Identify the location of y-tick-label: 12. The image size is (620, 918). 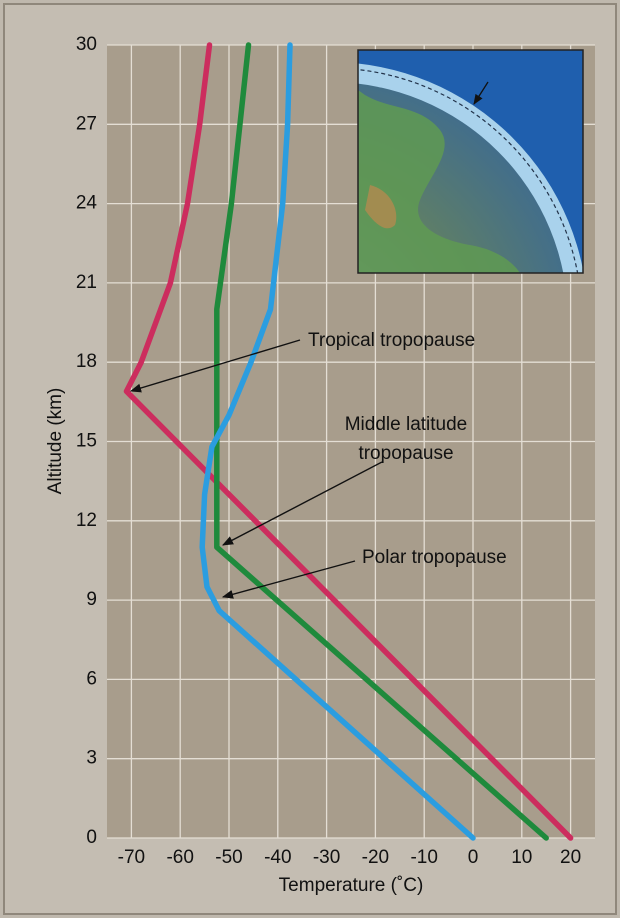
(86, 520).